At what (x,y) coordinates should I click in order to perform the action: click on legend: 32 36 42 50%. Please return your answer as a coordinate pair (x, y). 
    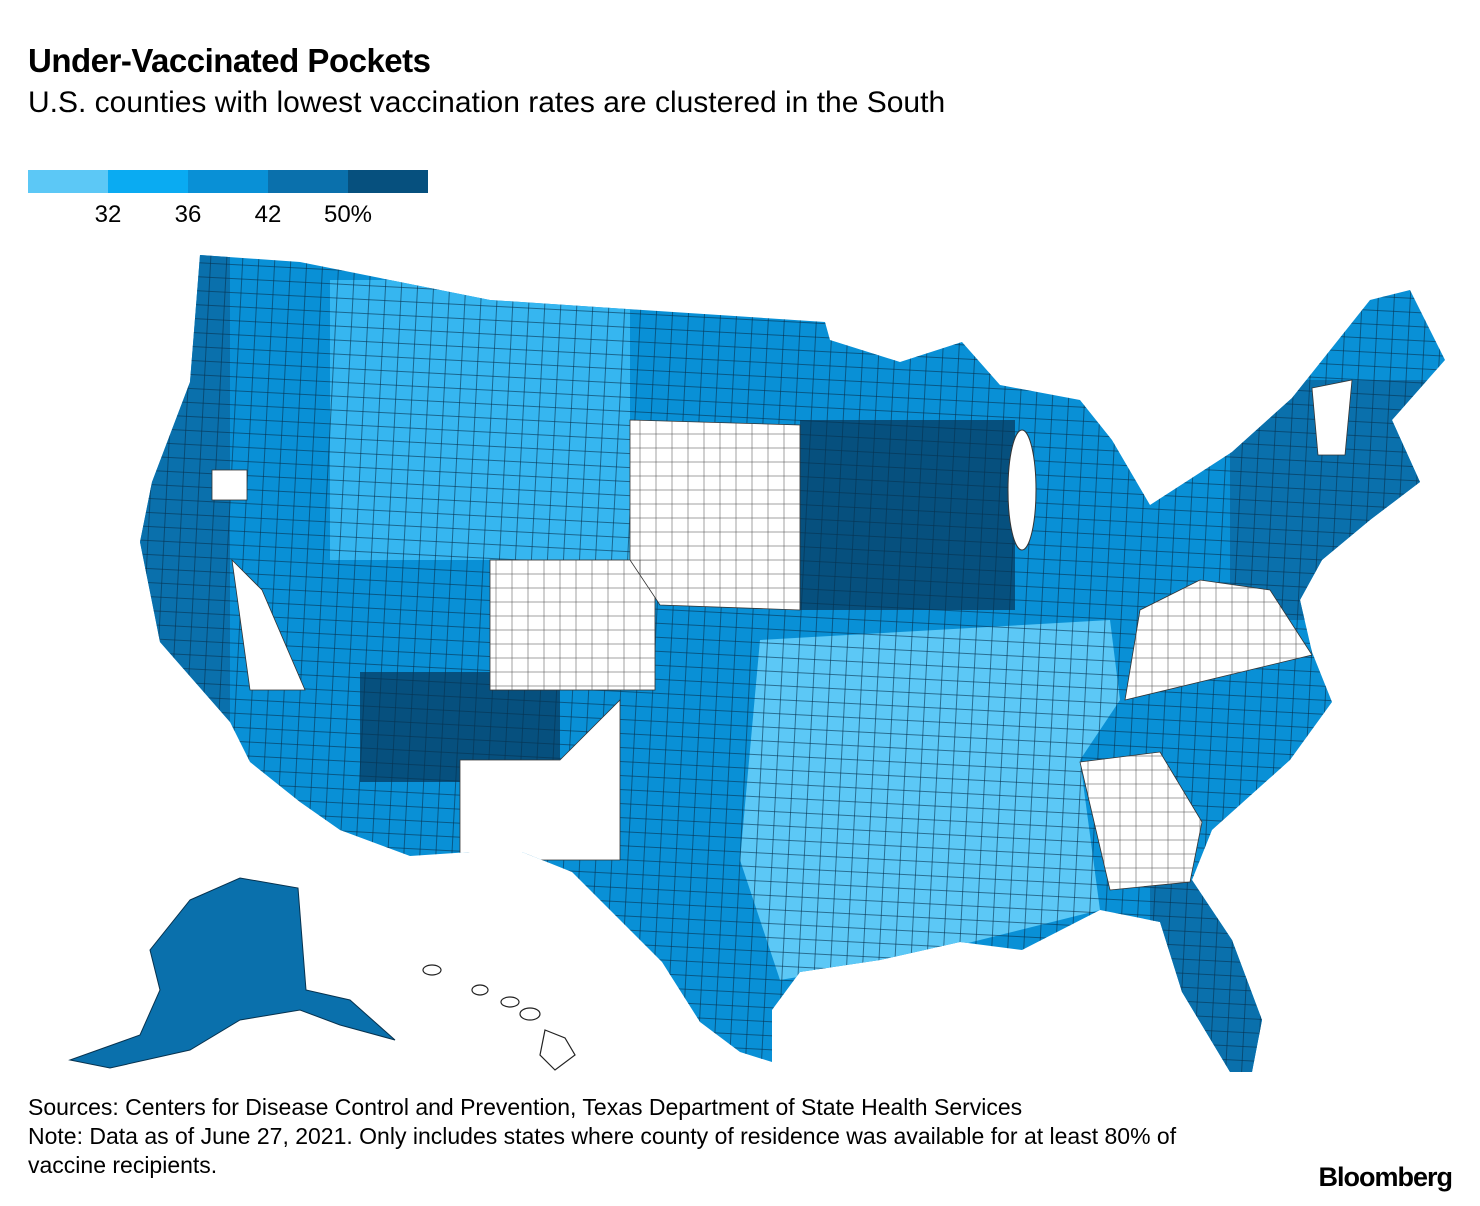
    Looking at the image, I should click on (228, 199).